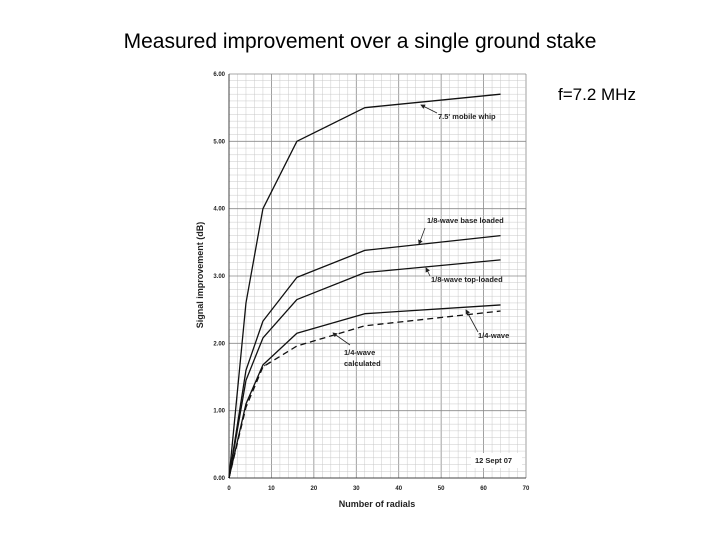 Image resolution: width=720 pixels, height=540 pixels. Describe the element at coordinates (429, 109) in the screenshot. I see `arrow-mobile-whip` at that location.